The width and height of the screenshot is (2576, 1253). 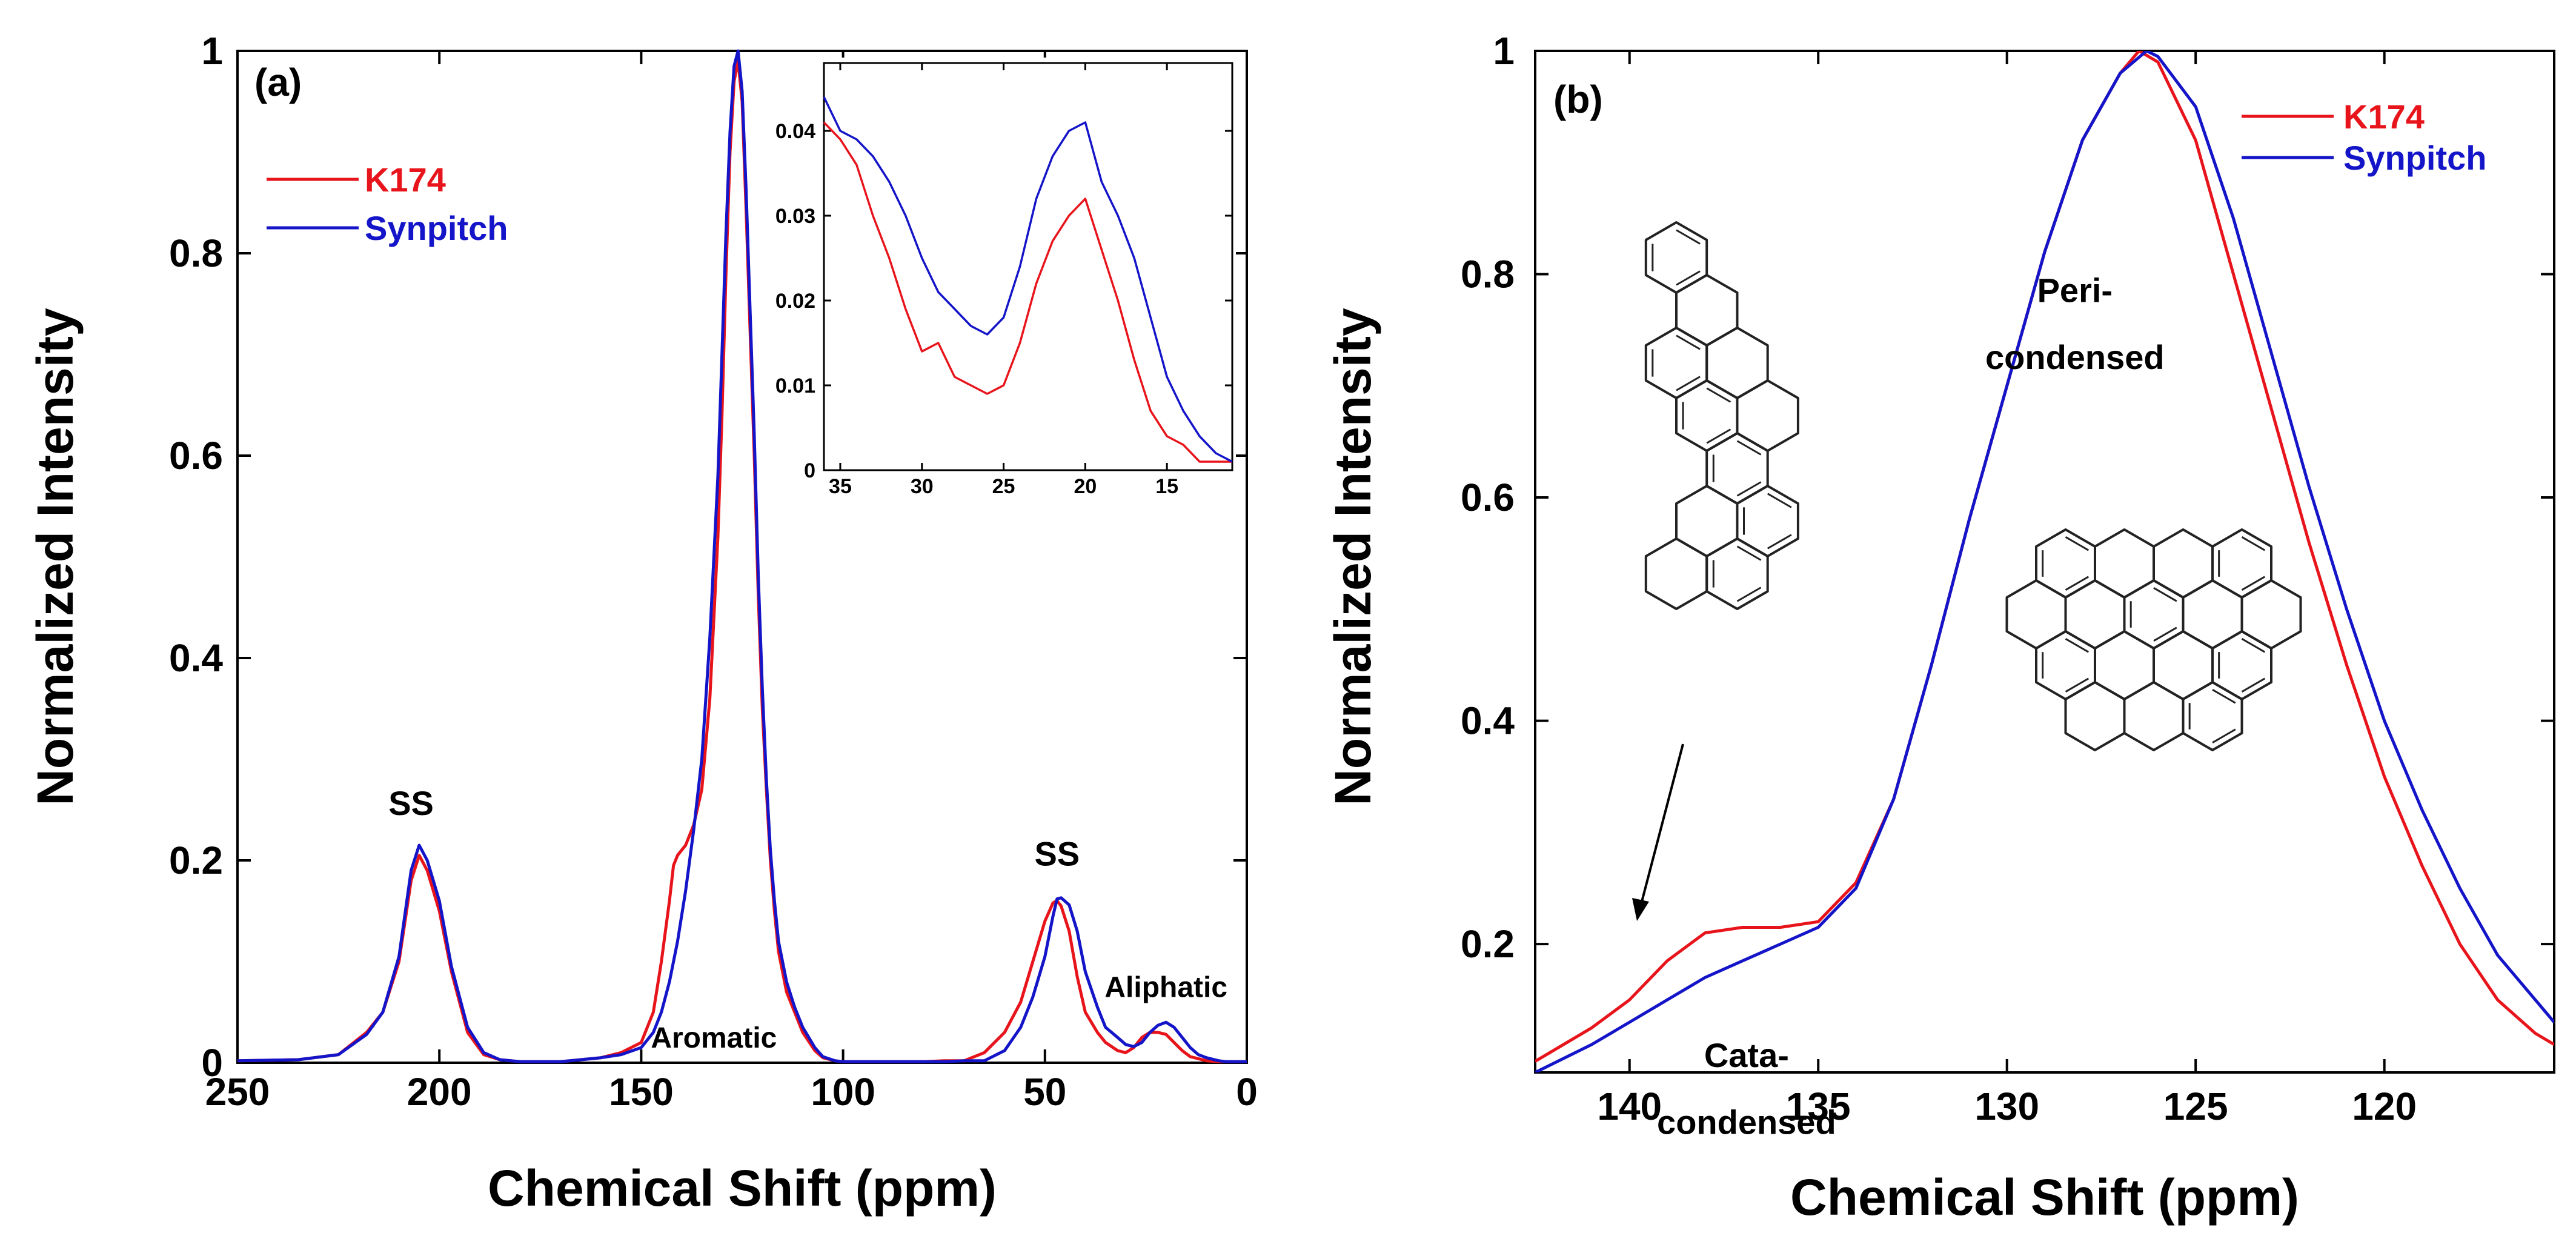 I want to click on chart-a-inset-y-tick-label-4: 0.04, so click(x=795, y=131).